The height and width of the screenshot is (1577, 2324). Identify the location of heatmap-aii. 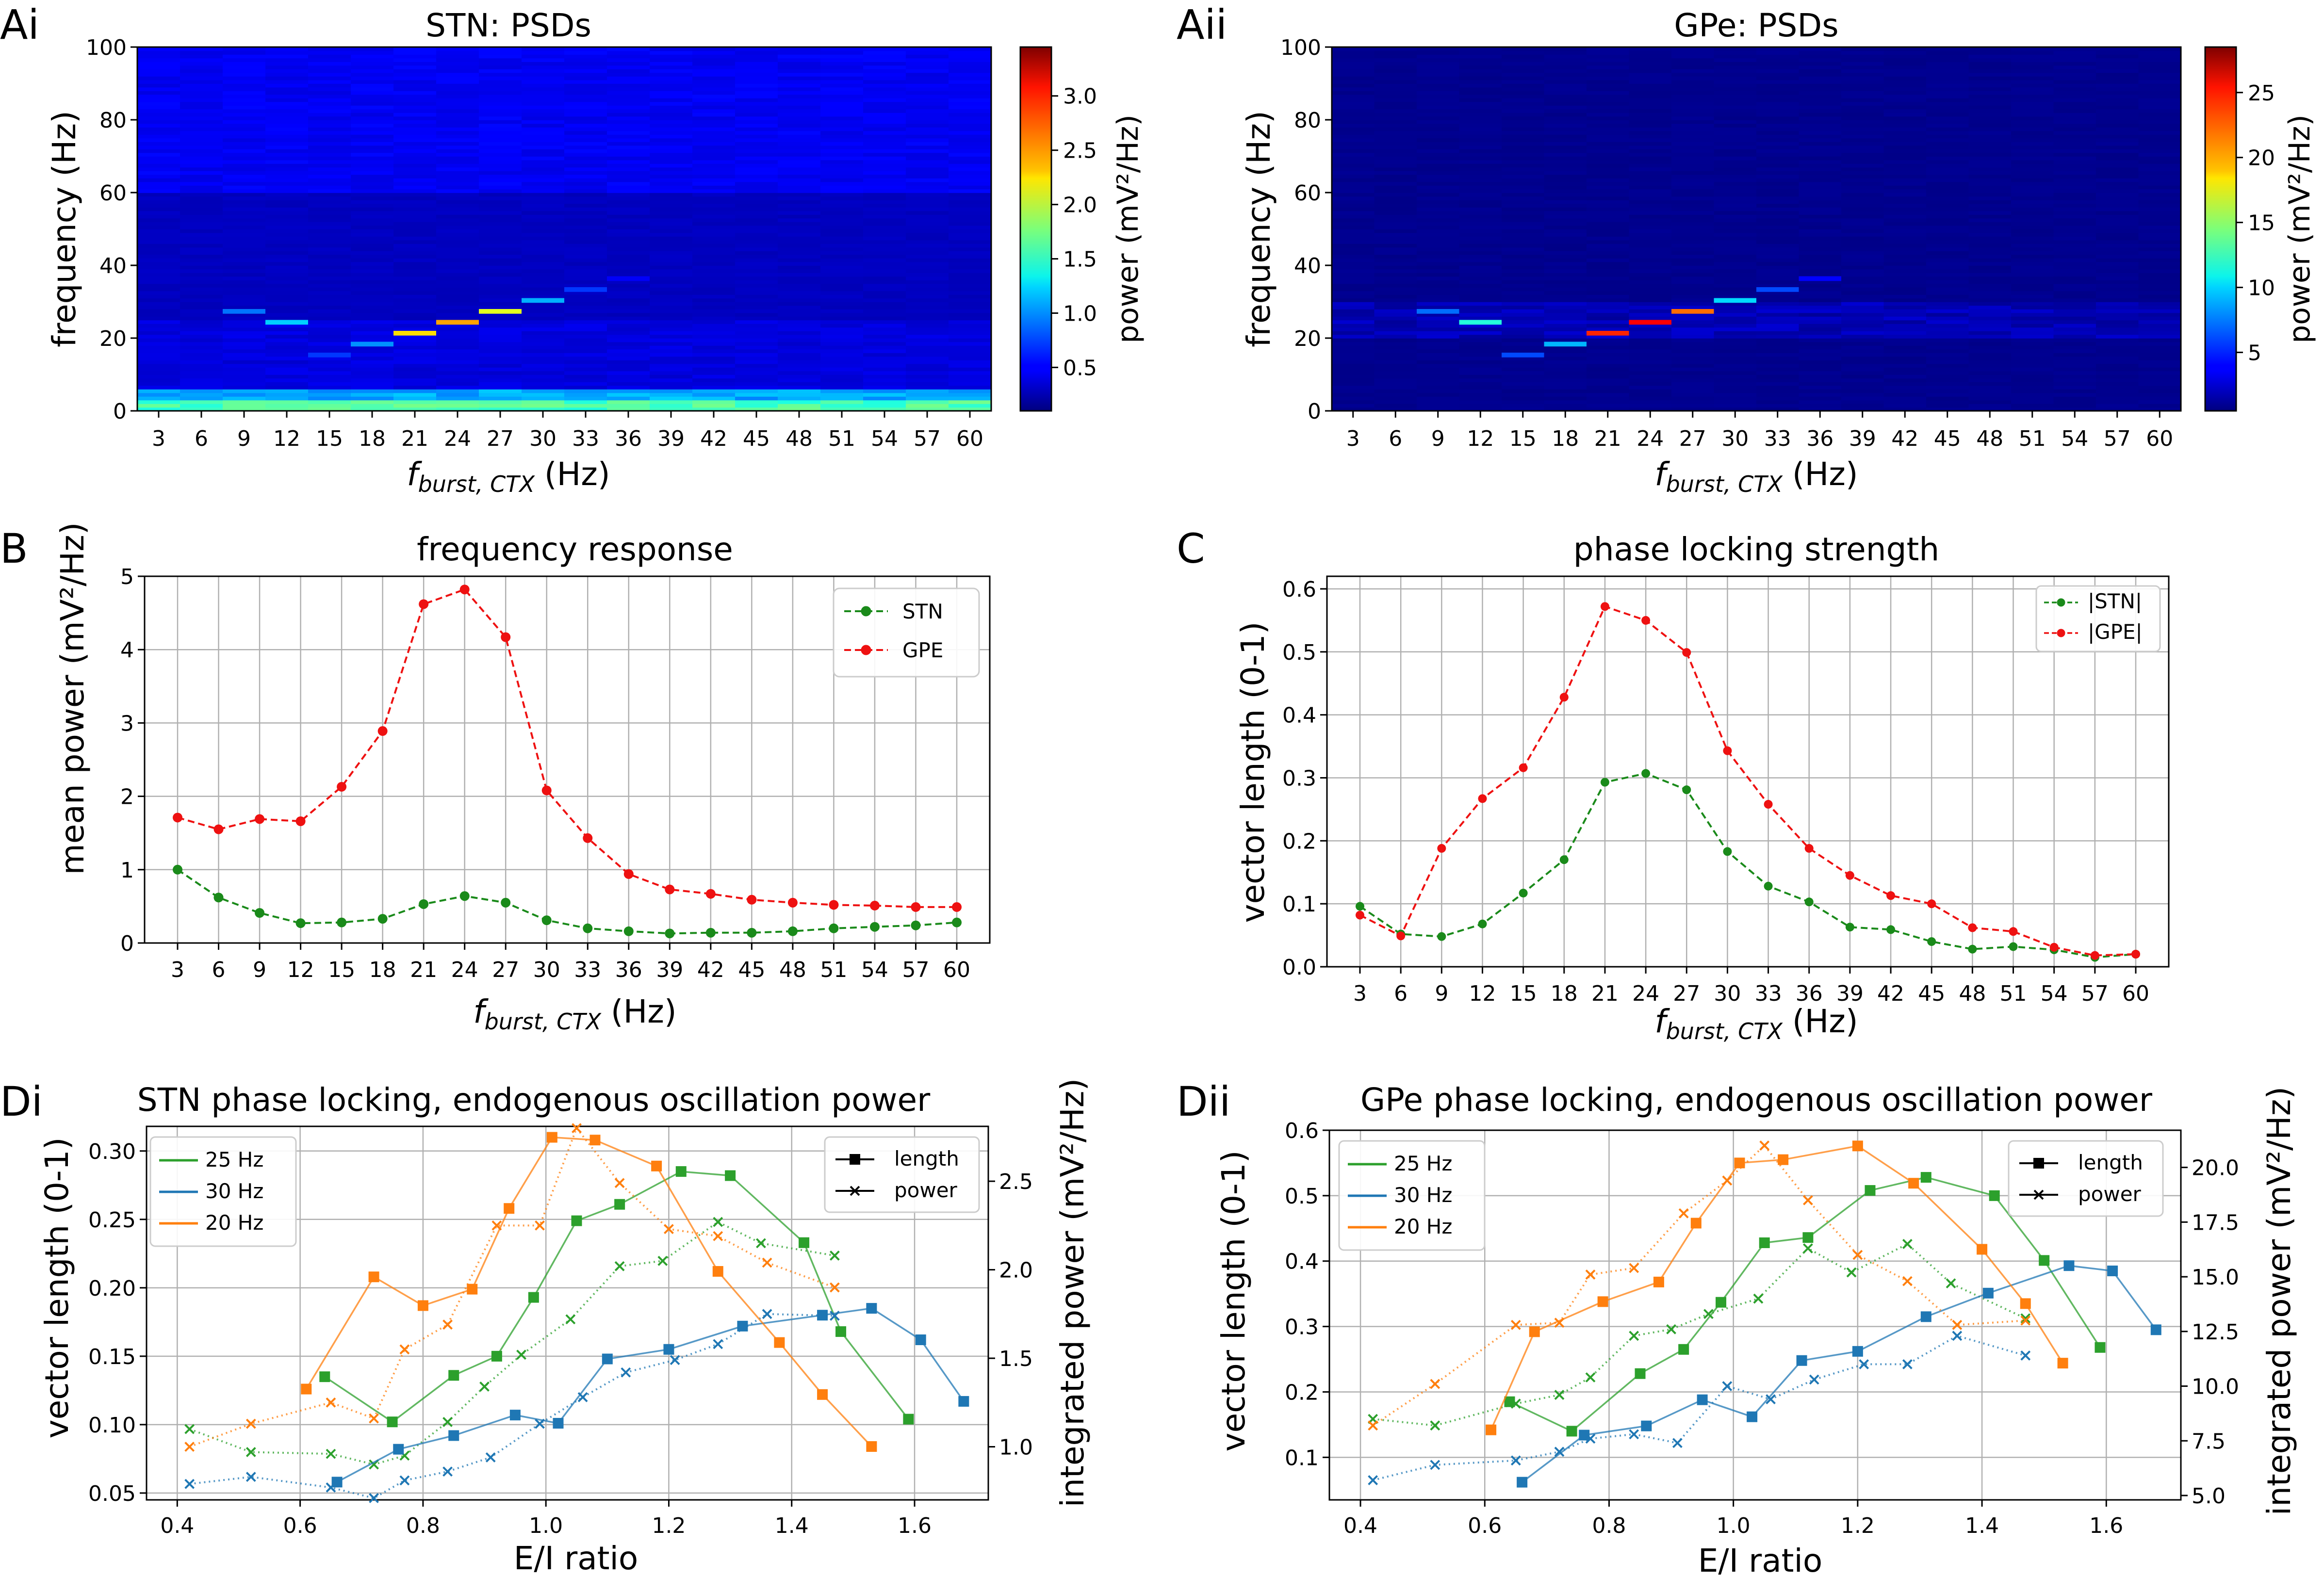
(1756, 229).